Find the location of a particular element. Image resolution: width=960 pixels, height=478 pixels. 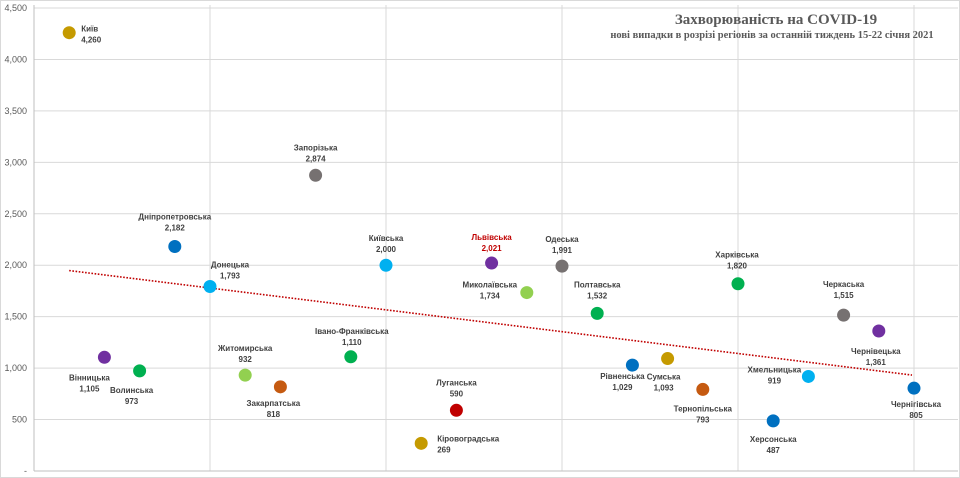

point-value-label: 1,734 is located at coordinates (490, 296).